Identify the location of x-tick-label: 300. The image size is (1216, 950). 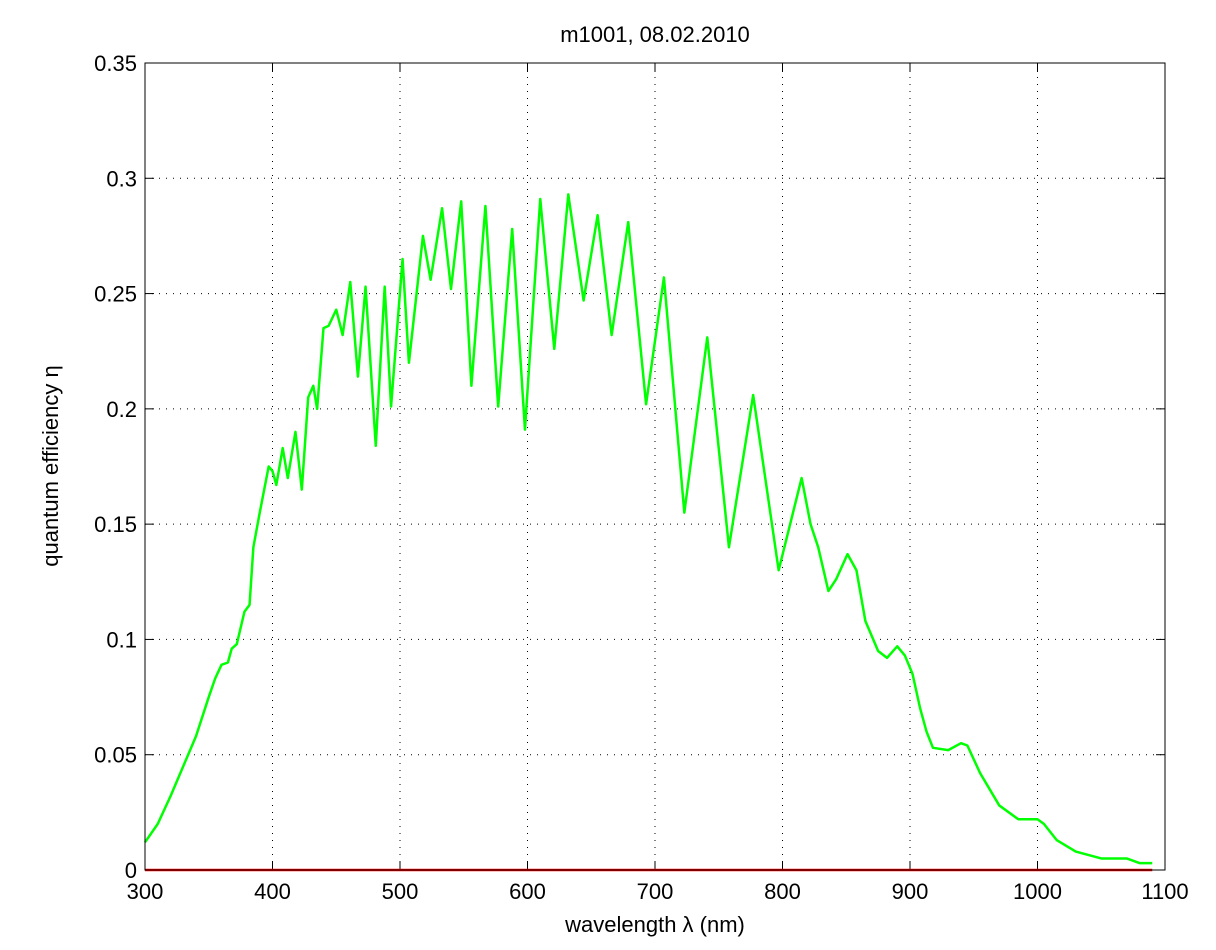
(145, 891).